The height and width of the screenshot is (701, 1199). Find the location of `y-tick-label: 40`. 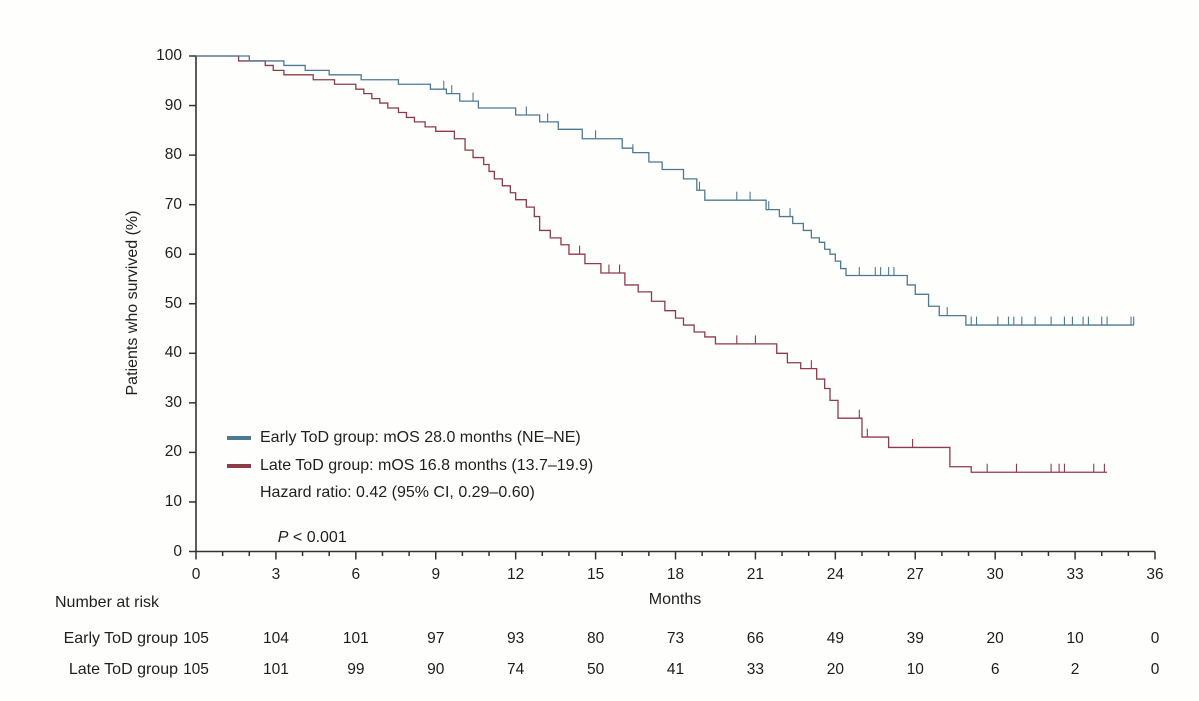

y-tick-label: 40 is located at coordinates (173, 353).